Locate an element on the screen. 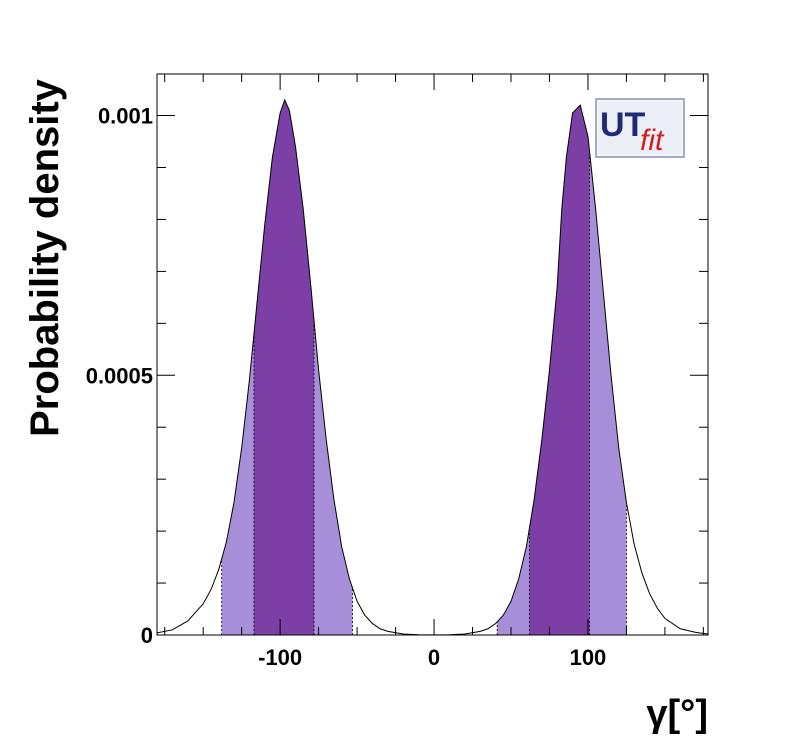 This screenshot has height=749, width=788. y-tick-label: 0.0005 is located at coordinates (119, 375).